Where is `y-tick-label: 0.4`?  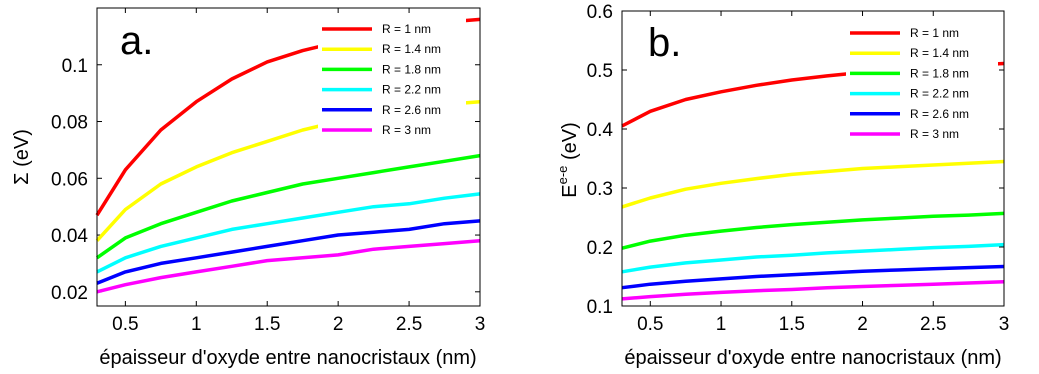 y-tick-label: 0.4 is located at coordinates (600, 130).